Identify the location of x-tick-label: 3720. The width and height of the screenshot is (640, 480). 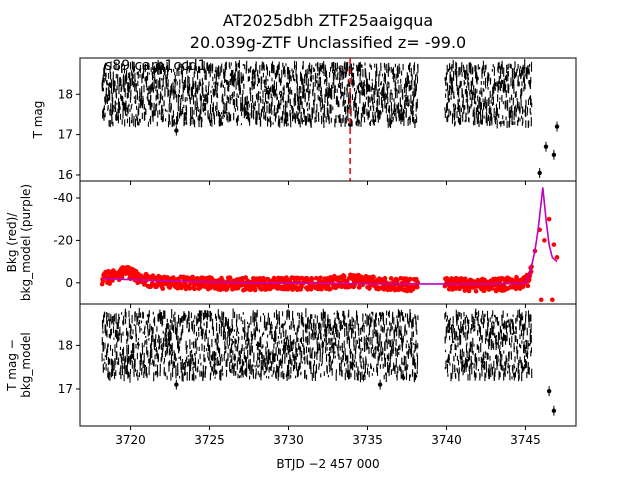
(130, 440).